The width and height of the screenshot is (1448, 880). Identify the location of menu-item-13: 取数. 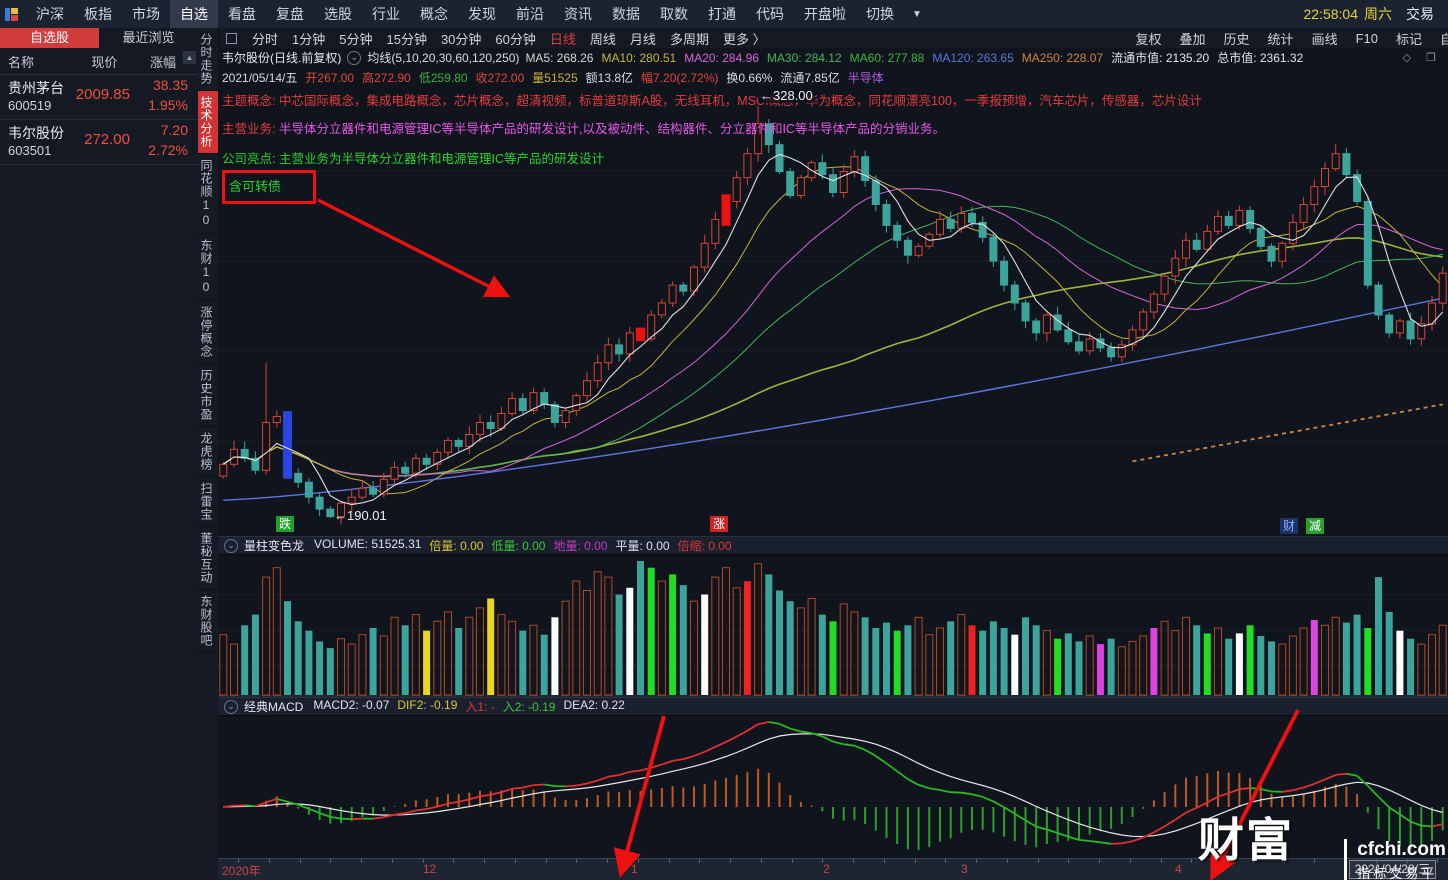
(674, 14).